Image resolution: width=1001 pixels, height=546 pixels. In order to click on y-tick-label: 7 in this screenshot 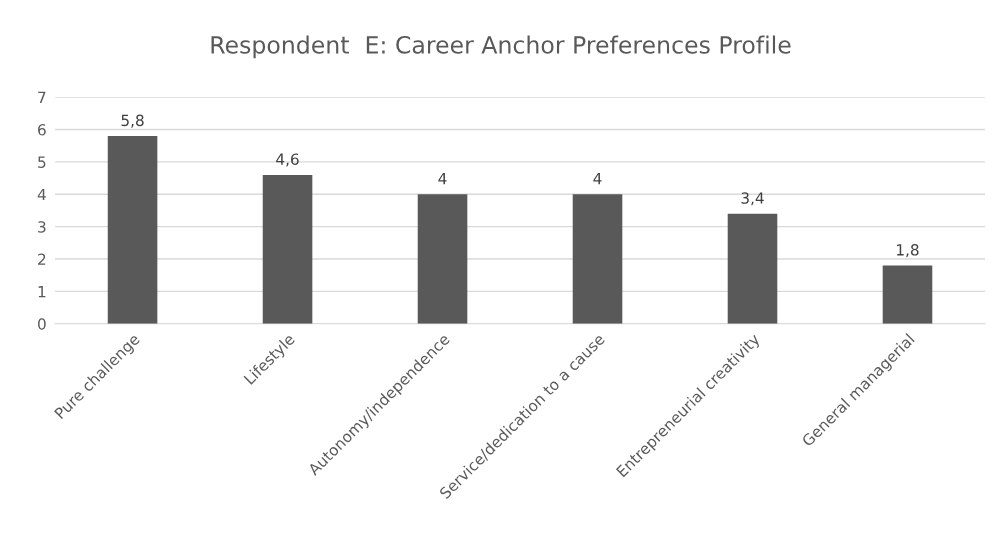, I will do `click(42, 97)`.